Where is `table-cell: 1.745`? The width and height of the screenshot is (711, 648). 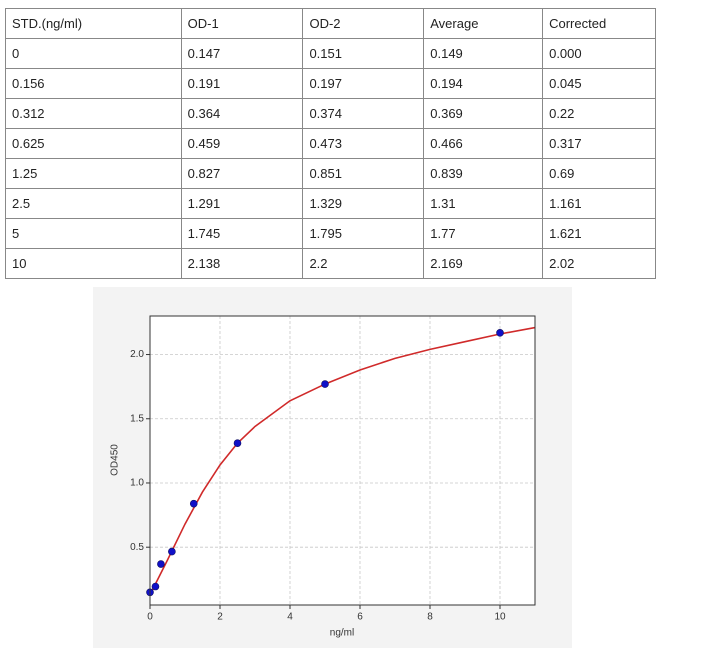
table-cell: 1.745 is located at coordinates (242, 233).